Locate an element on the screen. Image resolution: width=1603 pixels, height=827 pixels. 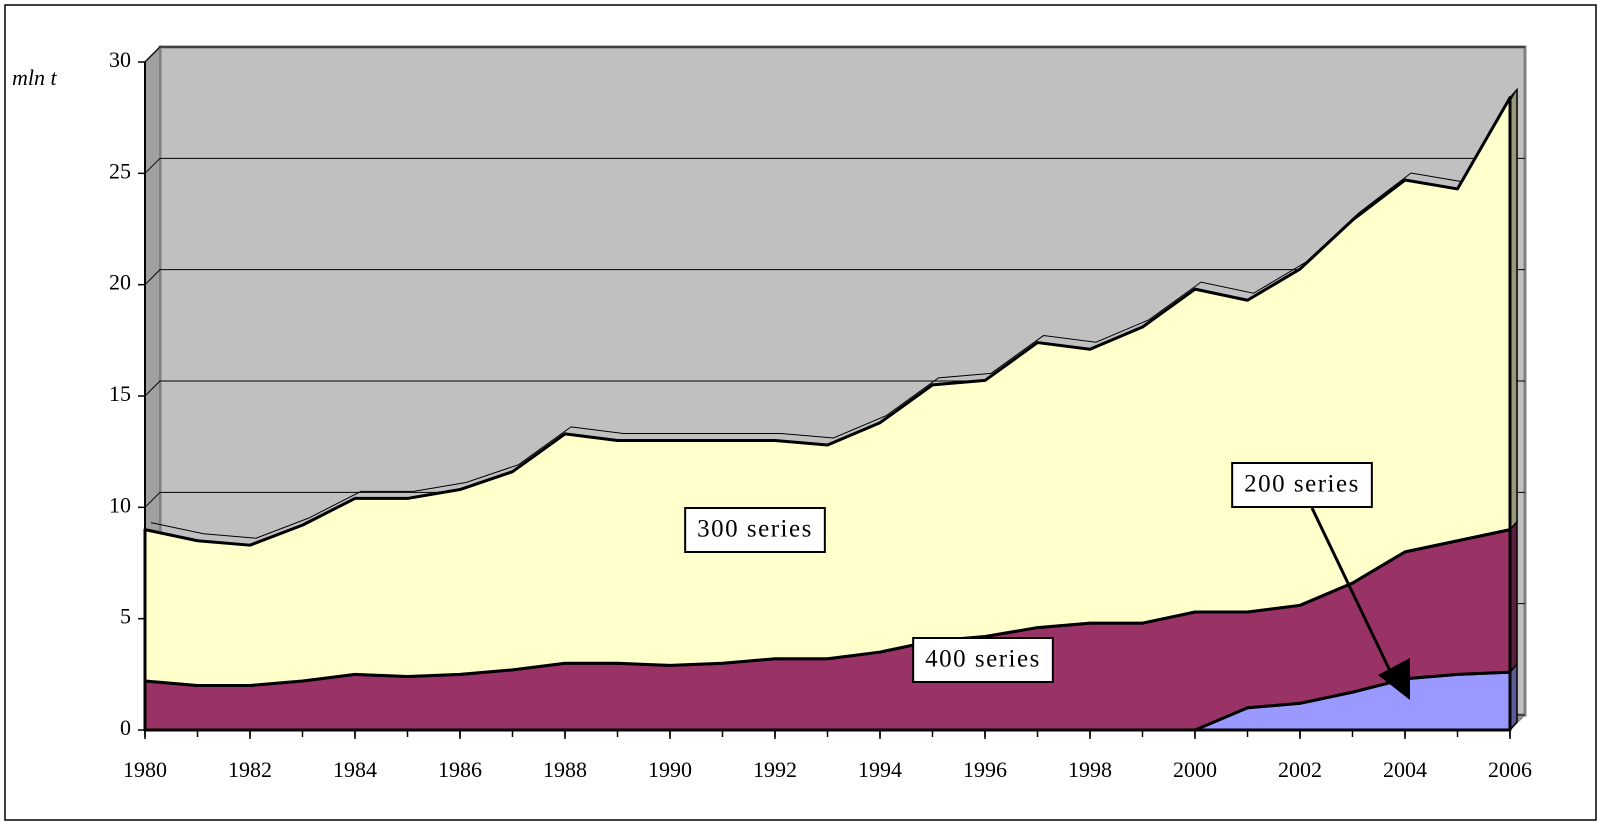
x-tick-label: 1984 is located at coordinates (355, 769).